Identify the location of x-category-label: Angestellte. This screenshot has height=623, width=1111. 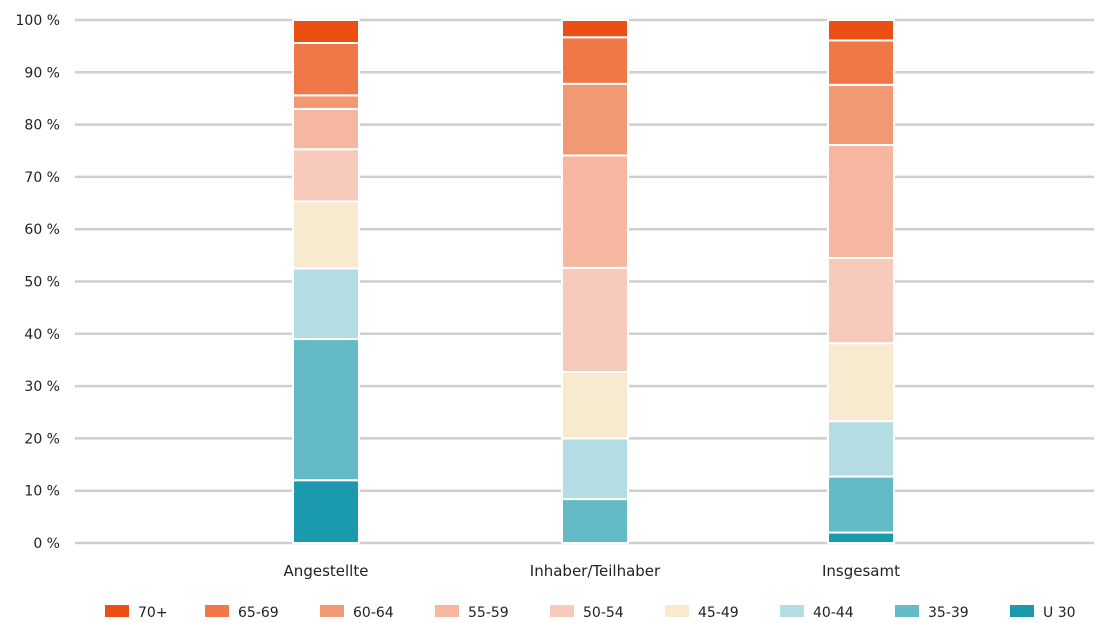
(326, 571).